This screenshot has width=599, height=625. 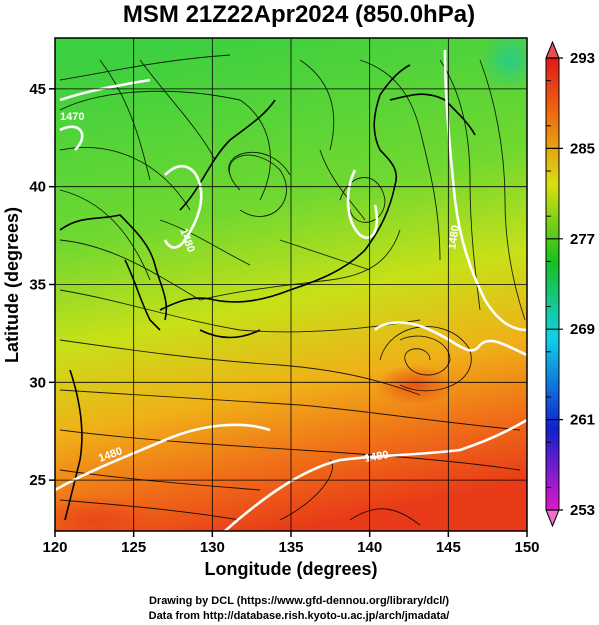 What do you see at coordinates (454, 237) in the screenshot?
I see `contour-label: 1480` at bounding box center [454, 237].